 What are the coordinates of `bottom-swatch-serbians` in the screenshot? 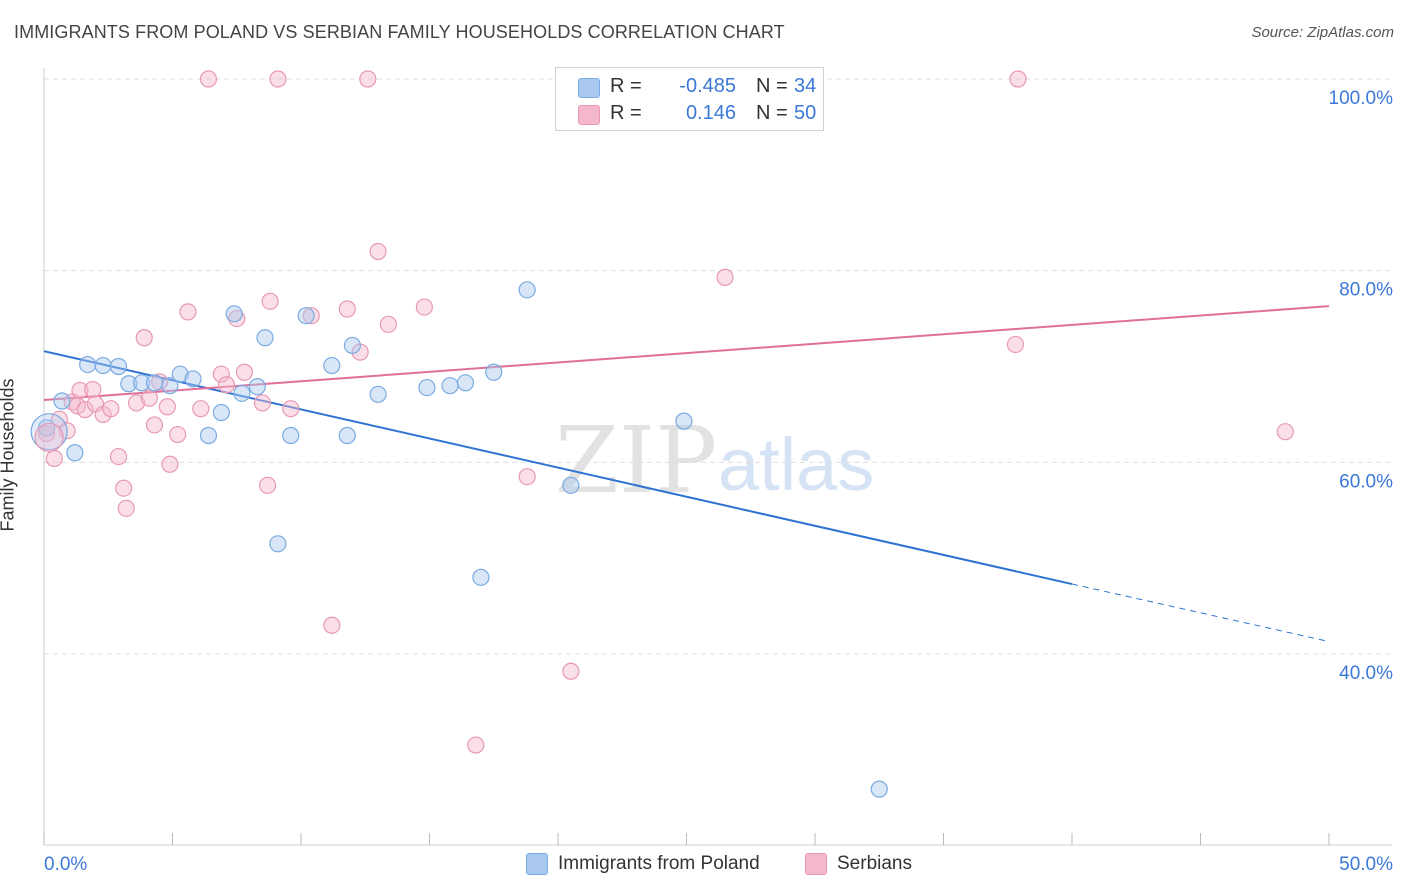 It's located at (816, 864).